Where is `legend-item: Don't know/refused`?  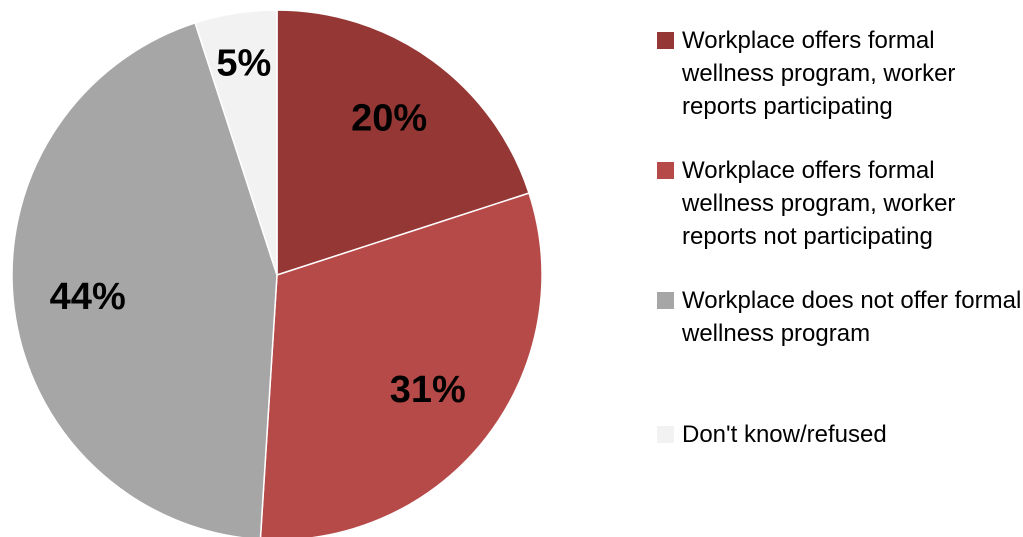 legend-item: Don't know/refused is located at coordinates (839, 434).